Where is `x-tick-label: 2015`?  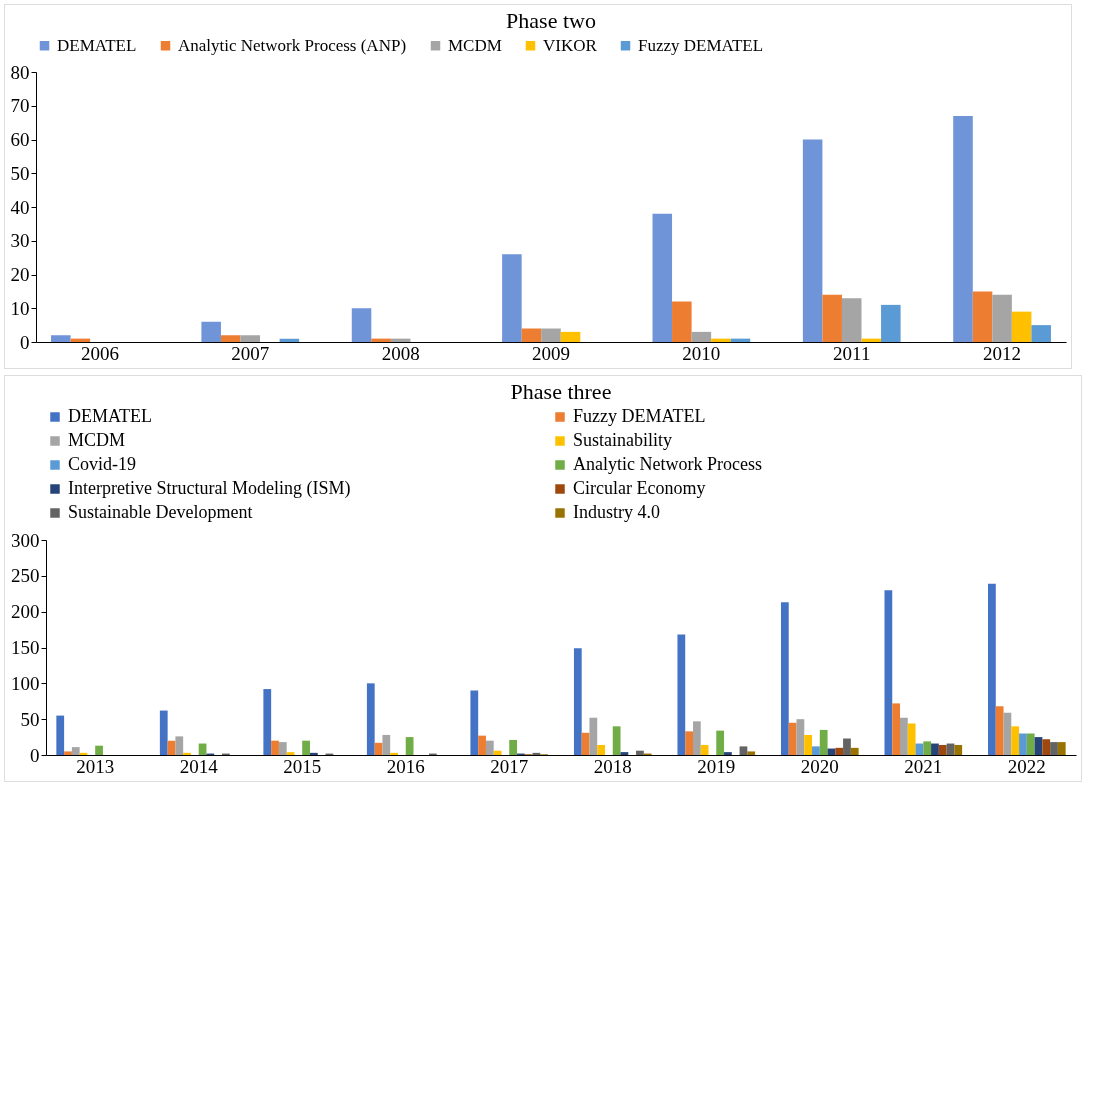
x-tick-label: 2015 is located at coordinates (302, 766).